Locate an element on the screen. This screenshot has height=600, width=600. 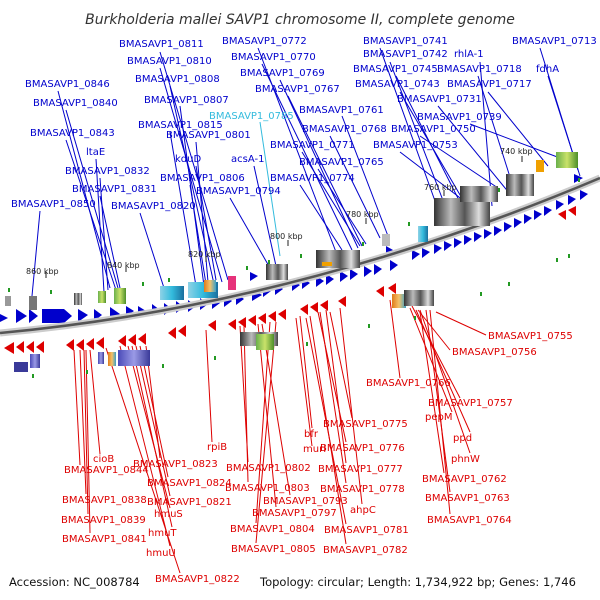
gene-label: kduD is located at coordinates (188, 159).